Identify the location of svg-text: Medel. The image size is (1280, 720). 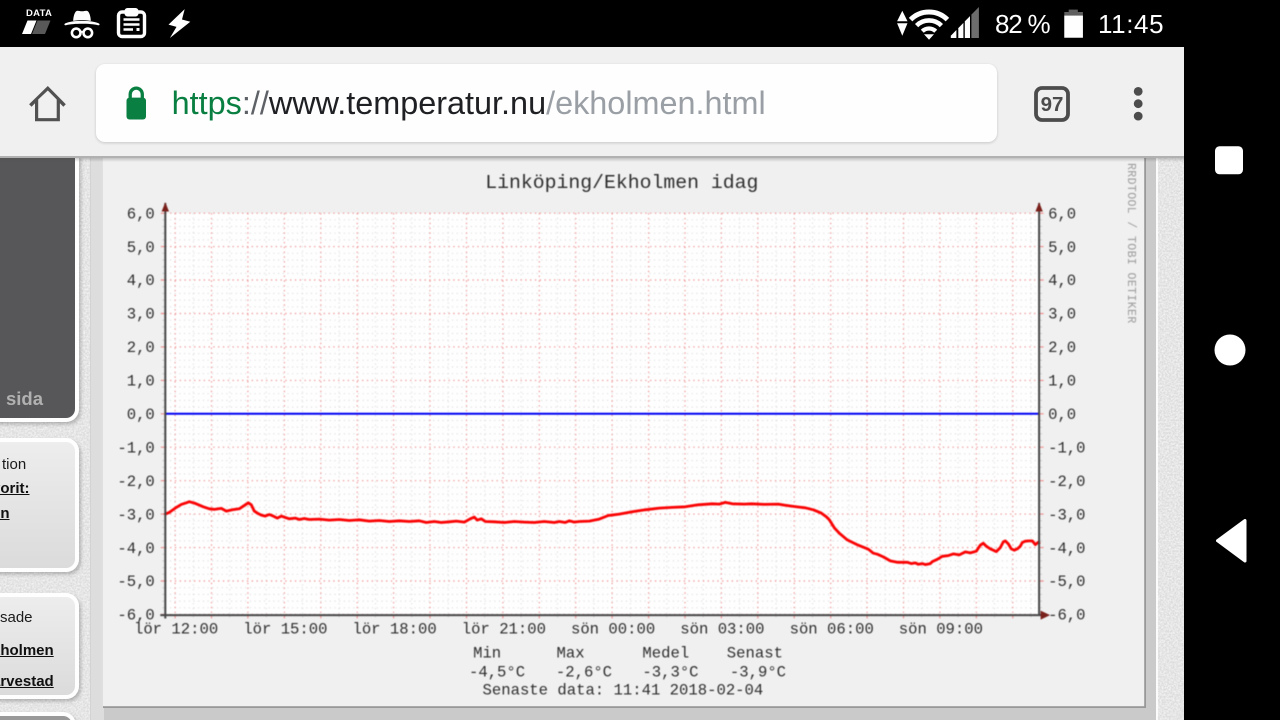
(666, 654).